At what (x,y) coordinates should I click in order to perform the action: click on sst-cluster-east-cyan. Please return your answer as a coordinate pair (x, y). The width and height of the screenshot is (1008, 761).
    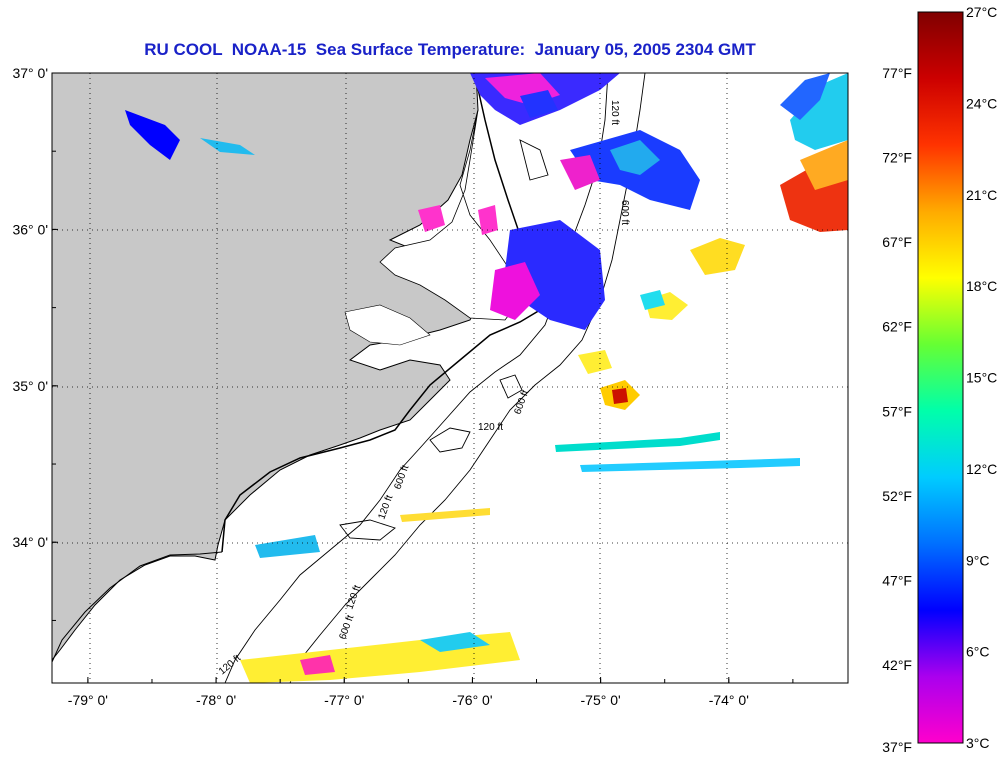
    Looking at the image, I should click on (635, 157).